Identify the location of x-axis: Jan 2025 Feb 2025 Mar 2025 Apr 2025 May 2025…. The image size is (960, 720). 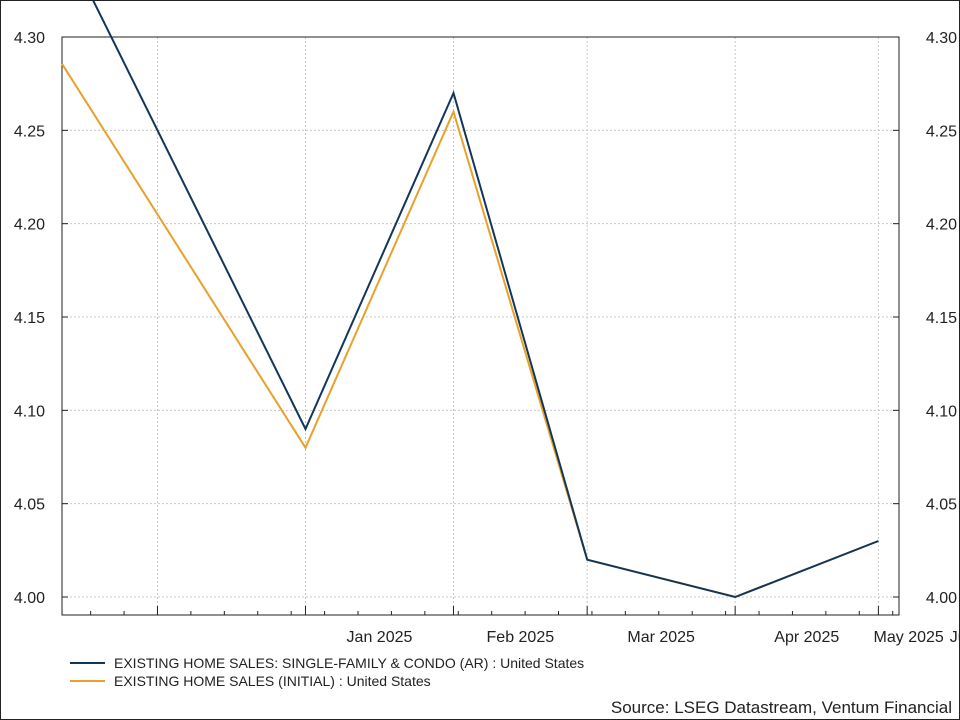
(557, 626).